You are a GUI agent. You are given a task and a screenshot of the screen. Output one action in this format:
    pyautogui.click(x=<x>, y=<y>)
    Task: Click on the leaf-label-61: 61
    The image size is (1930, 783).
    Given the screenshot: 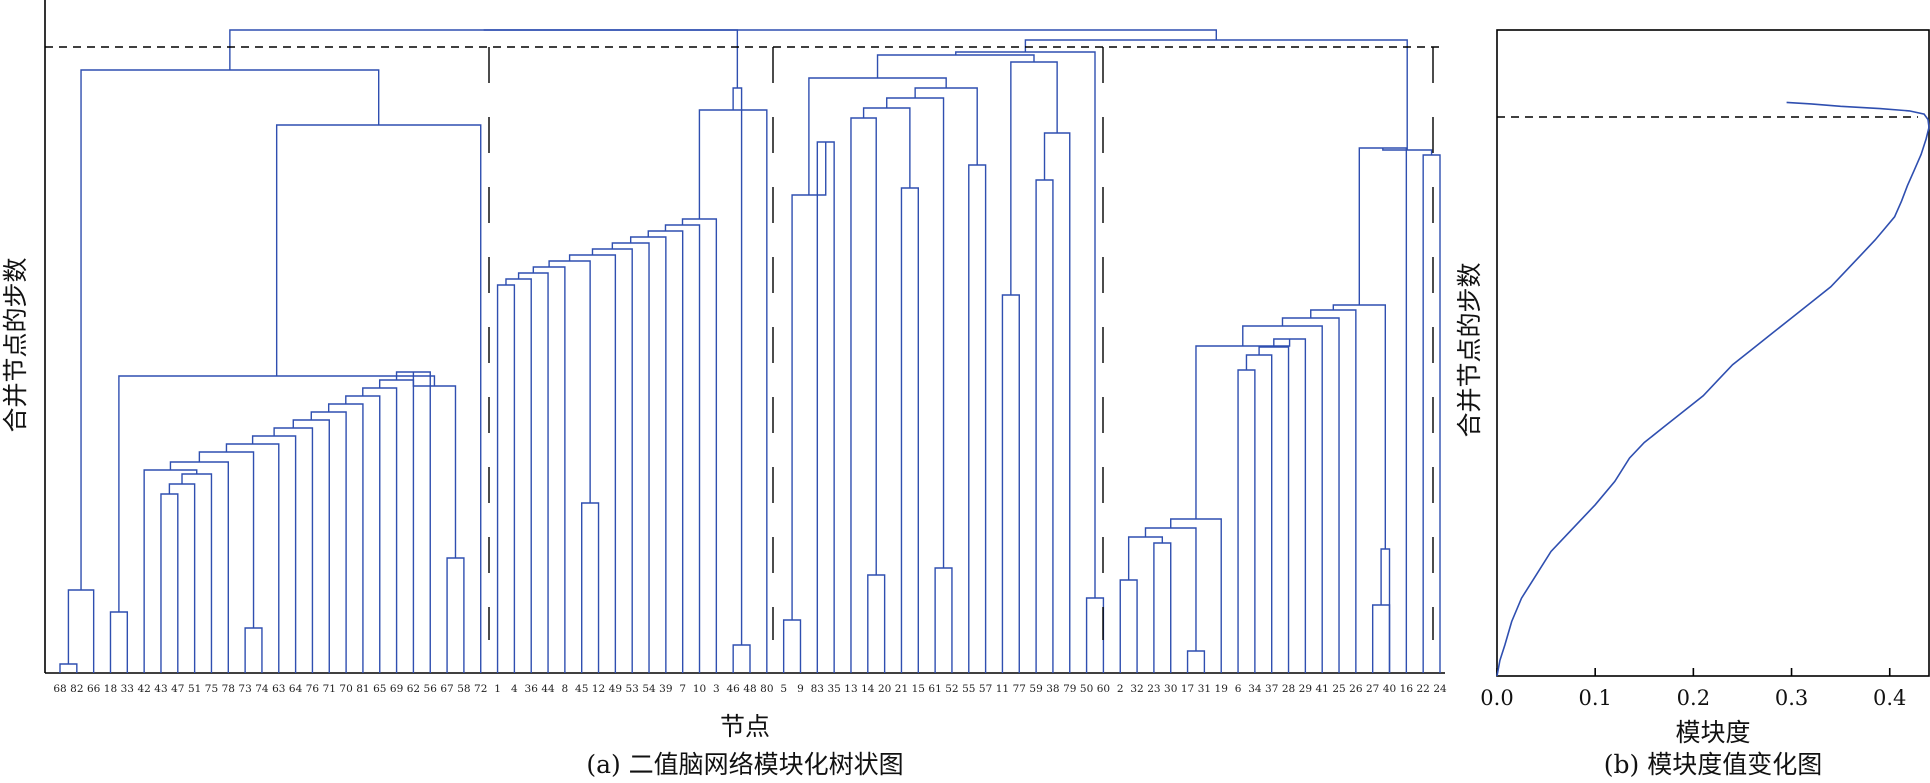 What is the action you would take?
    pyautogui.click(x=934, y=689)
    